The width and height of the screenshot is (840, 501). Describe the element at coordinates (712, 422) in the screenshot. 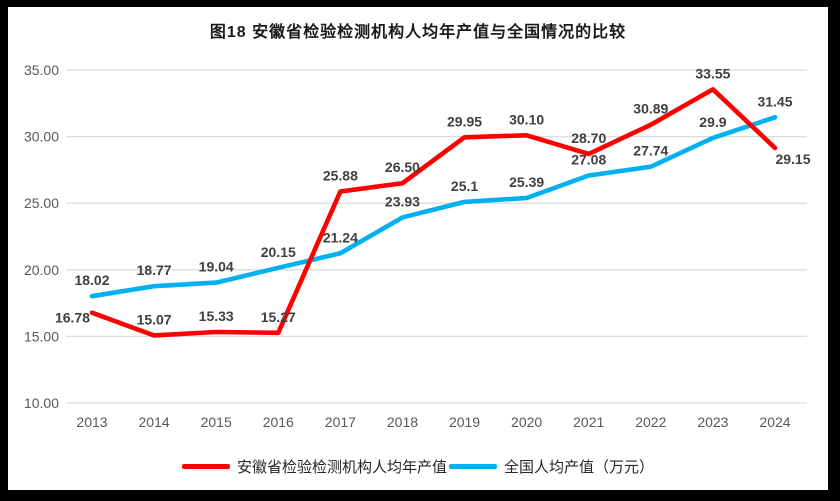

I see `x-axis-tick-label: 2023` at that location.